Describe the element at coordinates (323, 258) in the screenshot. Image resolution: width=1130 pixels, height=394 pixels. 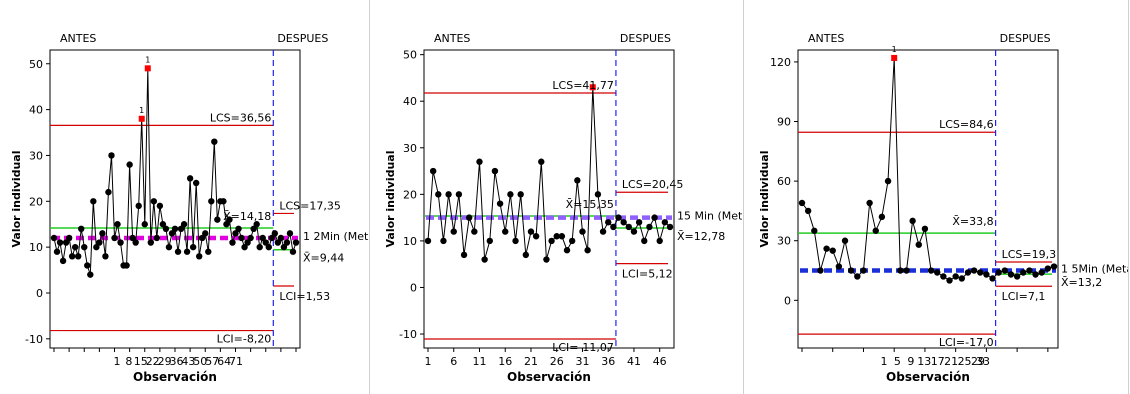
I see `annotation-mean-after: X̄=9,44` at that location.